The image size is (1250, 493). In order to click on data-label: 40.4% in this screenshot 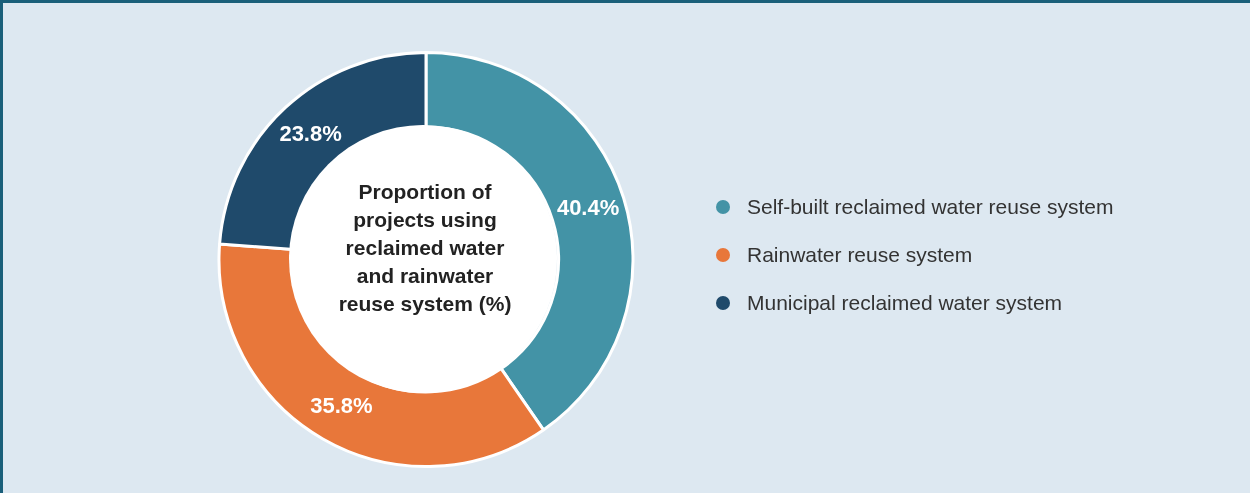, I will do `click(588, 208)`.